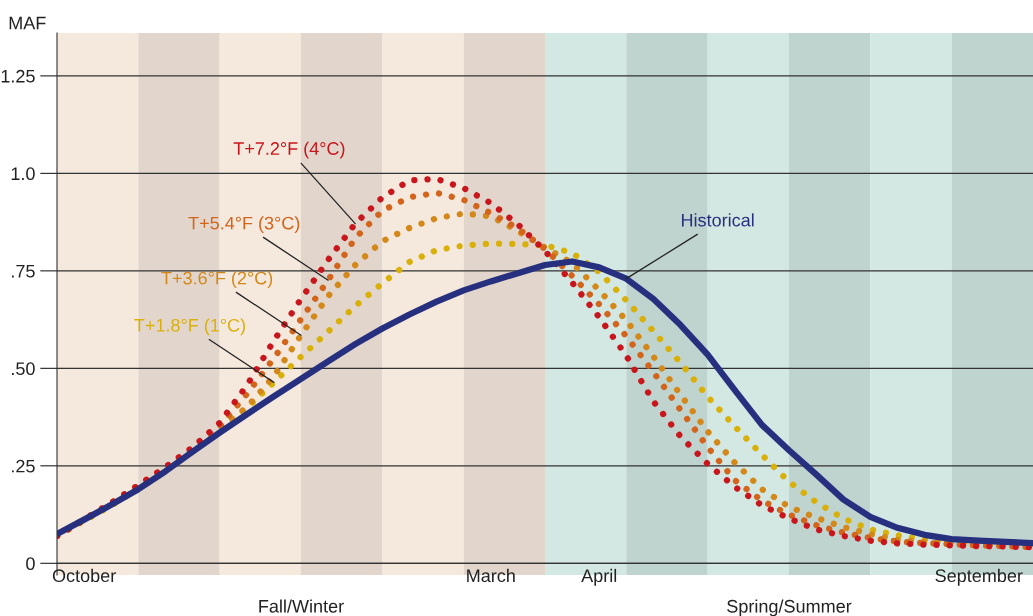 The height and width of the screenshot is (616, 1033). I want to click on x-tick-label: October, so click(84, 575).